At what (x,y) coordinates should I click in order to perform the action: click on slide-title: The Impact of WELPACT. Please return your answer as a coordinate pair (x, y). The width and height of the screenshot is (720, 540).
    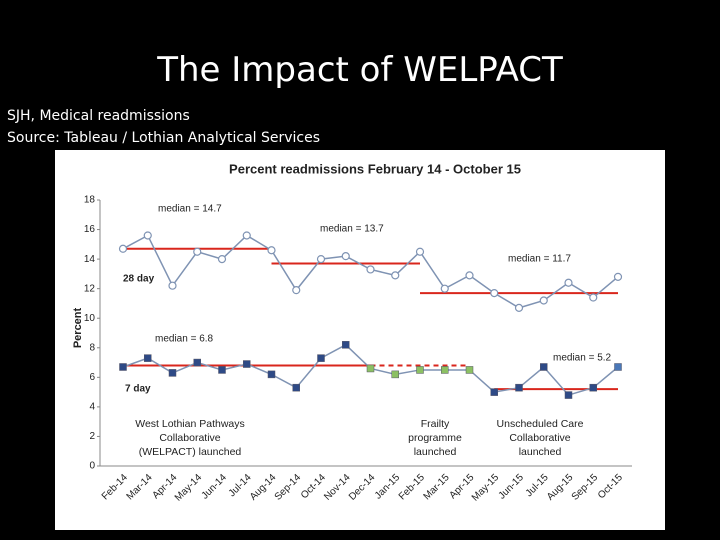
    Looking at the image, I should click on (360, 70).